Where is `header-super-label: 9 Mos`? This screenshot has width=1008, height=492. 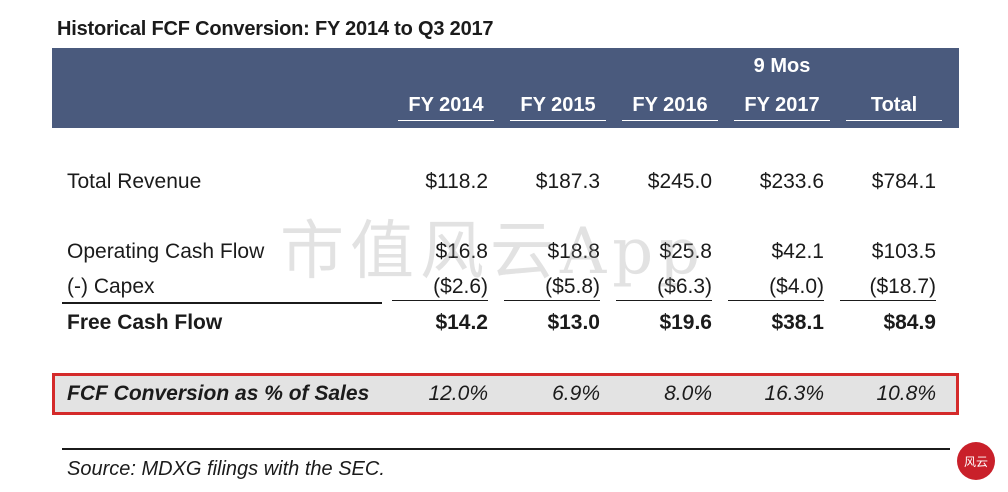 header-super-label: 9 Mos is located at coordinates (782, 66).